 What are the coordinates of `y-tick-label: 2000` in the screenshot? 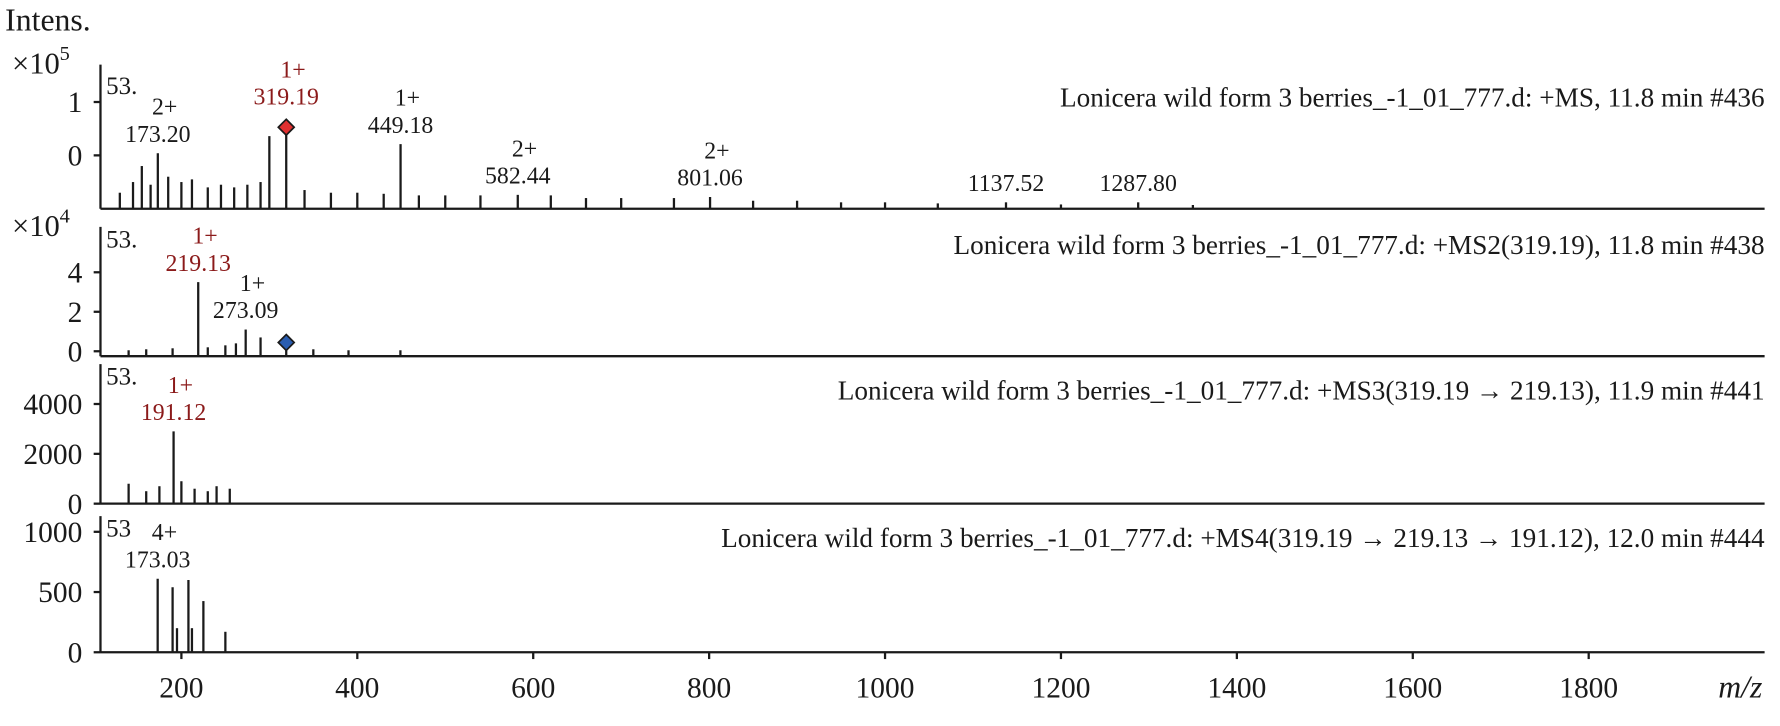 It's located at (52, 455).